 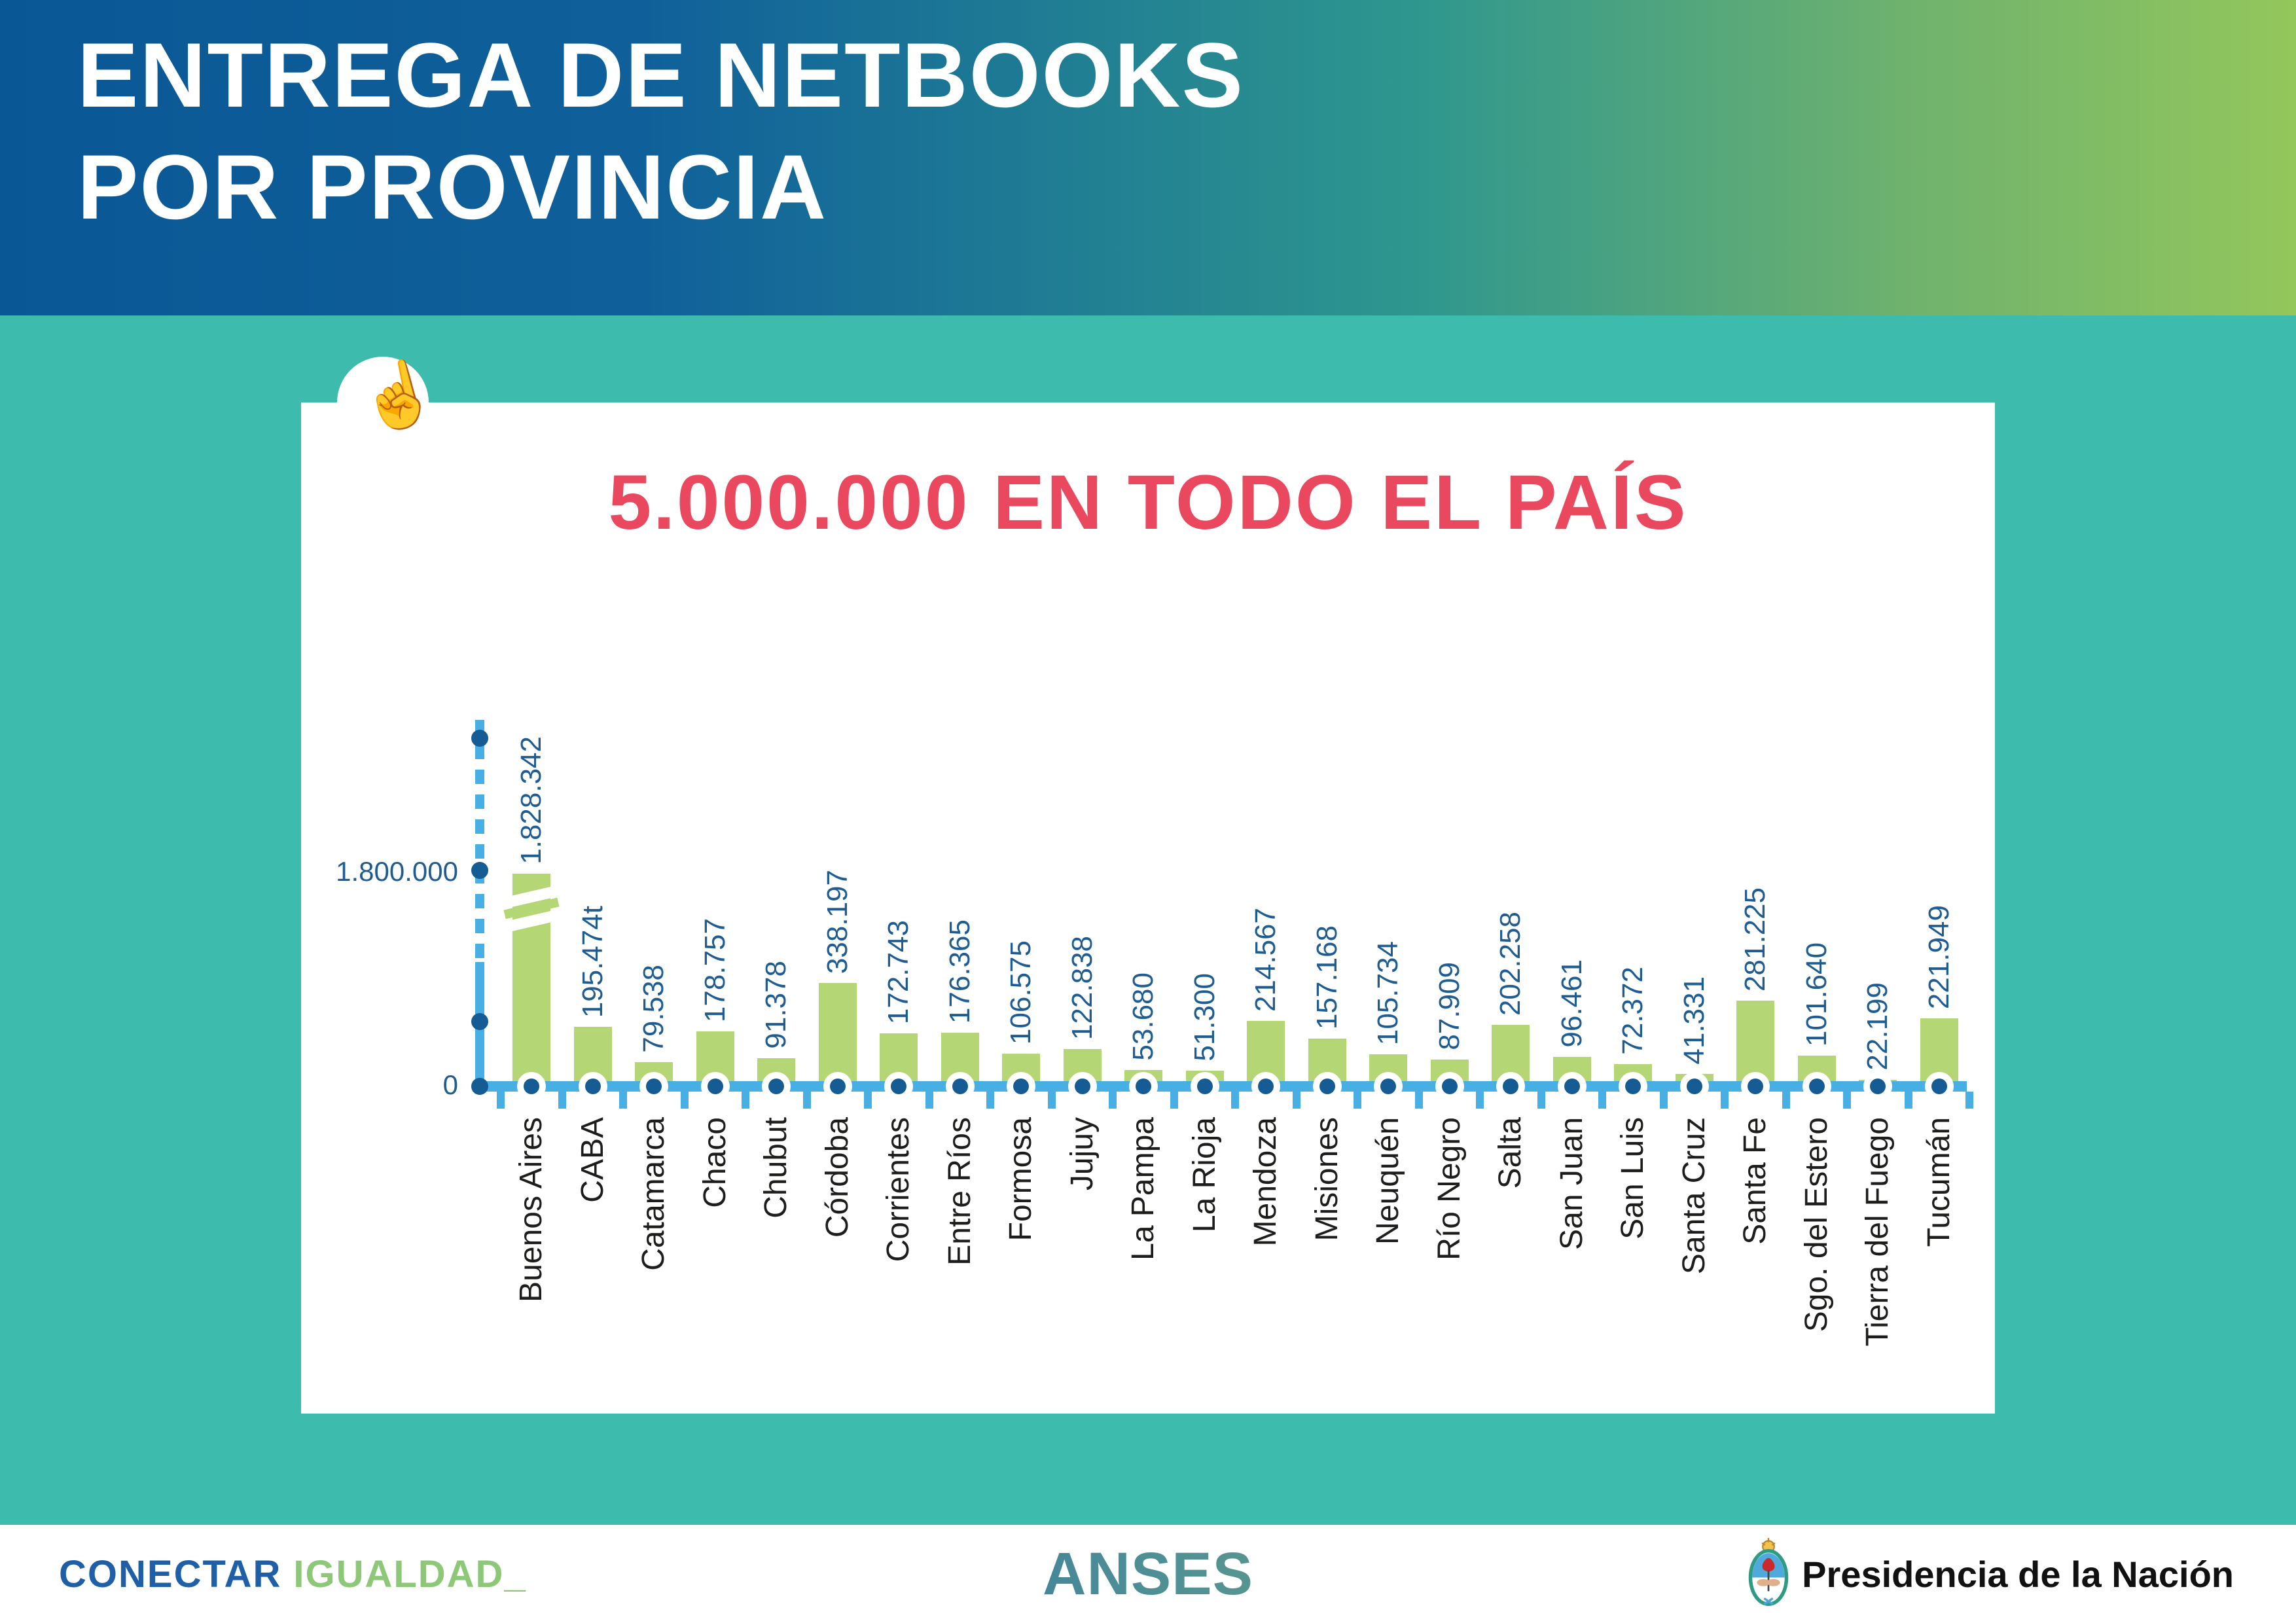 I want to click on category-label: CABA, so click(x=593, y=1160).